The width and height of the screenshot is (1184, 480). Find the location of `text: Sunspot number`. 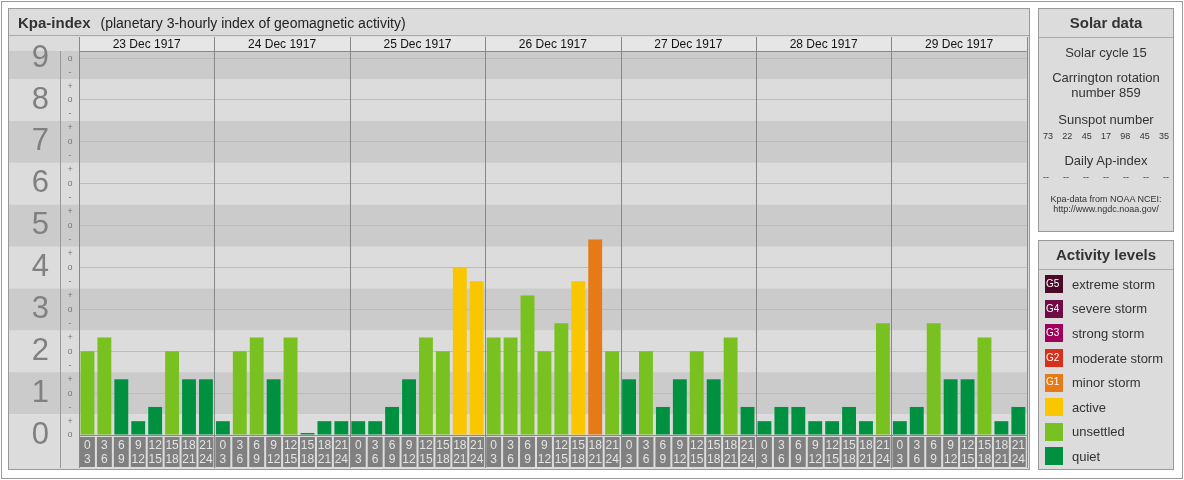

text: Sunspot number is located at coordinates (1106, 119).